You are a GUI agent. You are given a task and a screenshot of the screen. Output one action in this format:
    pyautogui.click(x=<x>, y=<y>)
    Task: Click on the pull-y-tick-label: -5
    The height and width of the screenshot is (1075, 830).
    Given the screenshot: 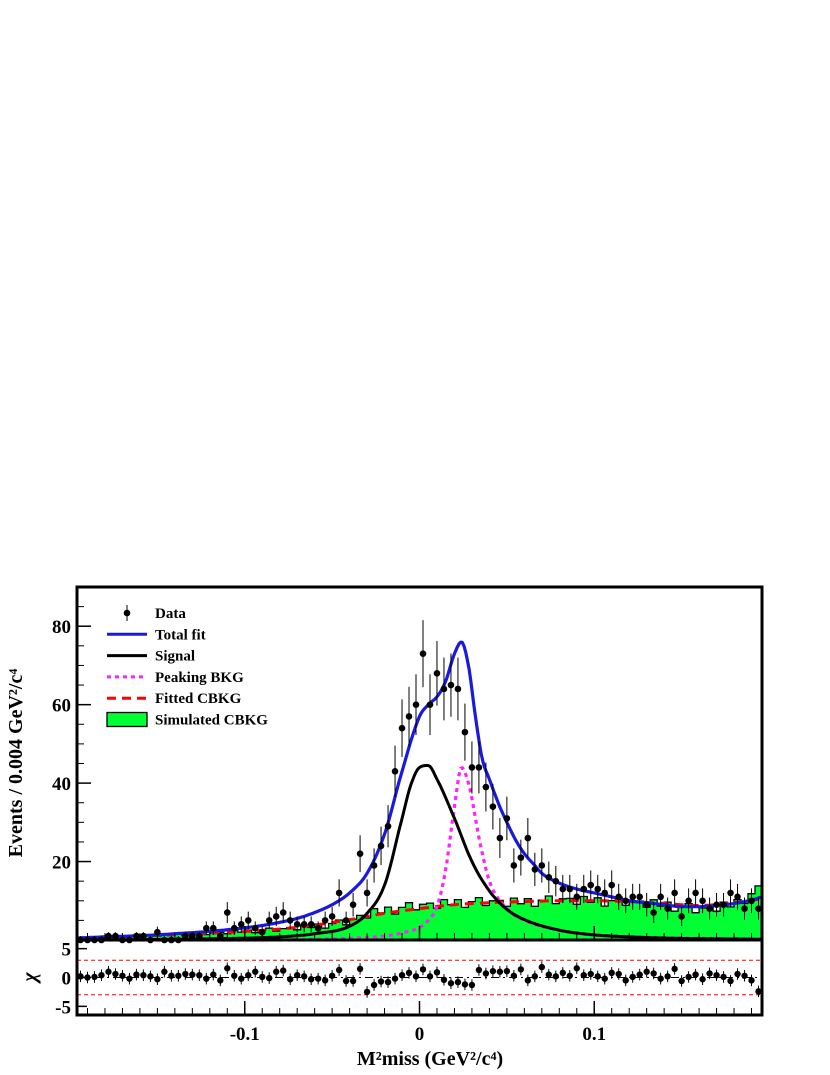 What is the action you would take?
    pyautogui.click(x=63, y=1007)
    